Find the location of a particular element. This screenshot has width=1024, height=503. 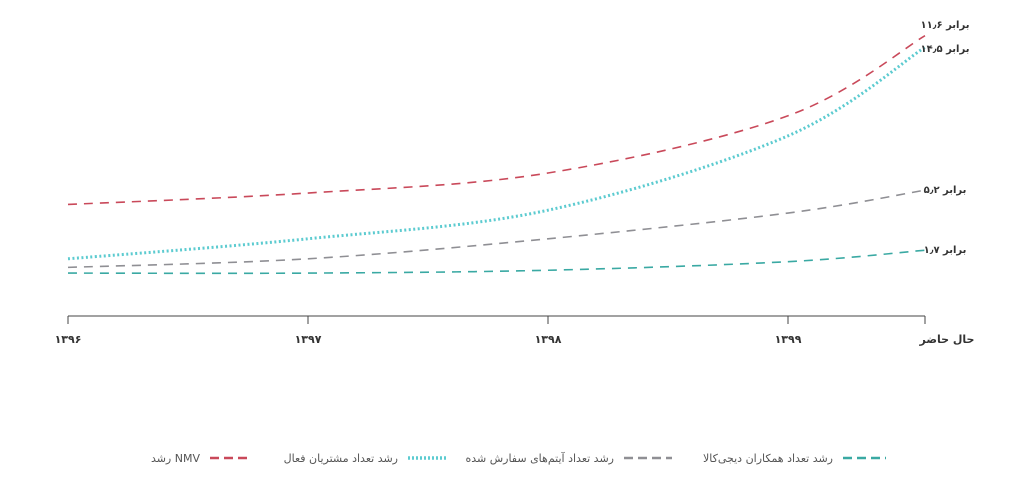

legend-label: رشد NMV is located at coordinates (176, 458).